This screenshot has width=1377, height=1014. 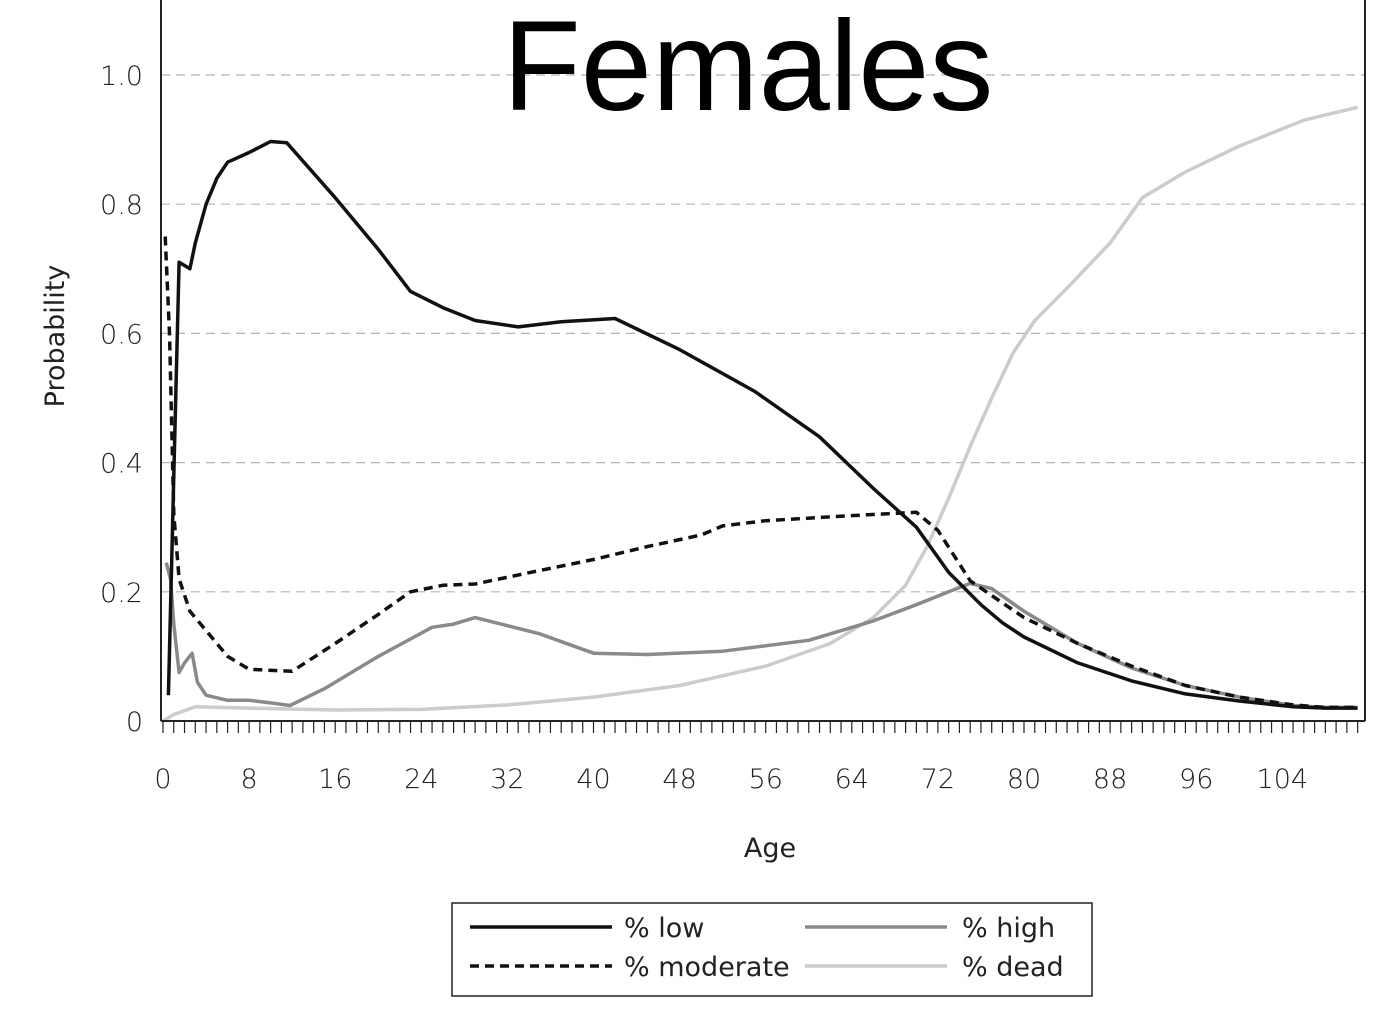 What do you see at coordinates (707, 967) in the screenshot?
I see `legend-label-moderate: % moderate` at bounding box center [707, 967].